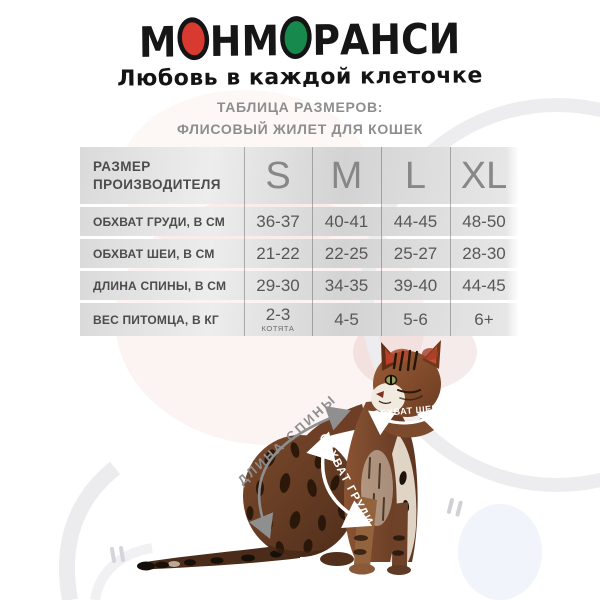 Image resolution: width=600 pixels, height=600 pixels. What do you see at coordinates (278, 175) in the screenshot?
I see `column-header-s: S` at bounding box center [278, 175].